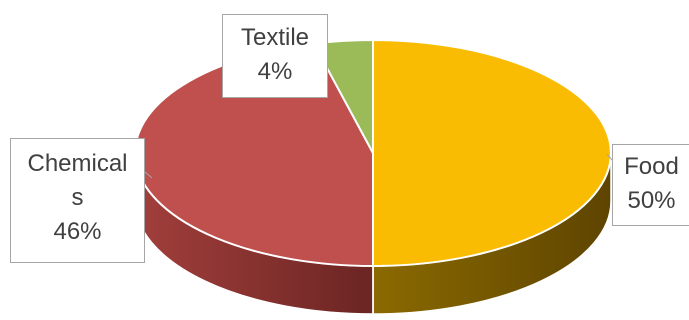  I want to click on chemicals-data-label: Chemical s 46%, so click(77, 200).